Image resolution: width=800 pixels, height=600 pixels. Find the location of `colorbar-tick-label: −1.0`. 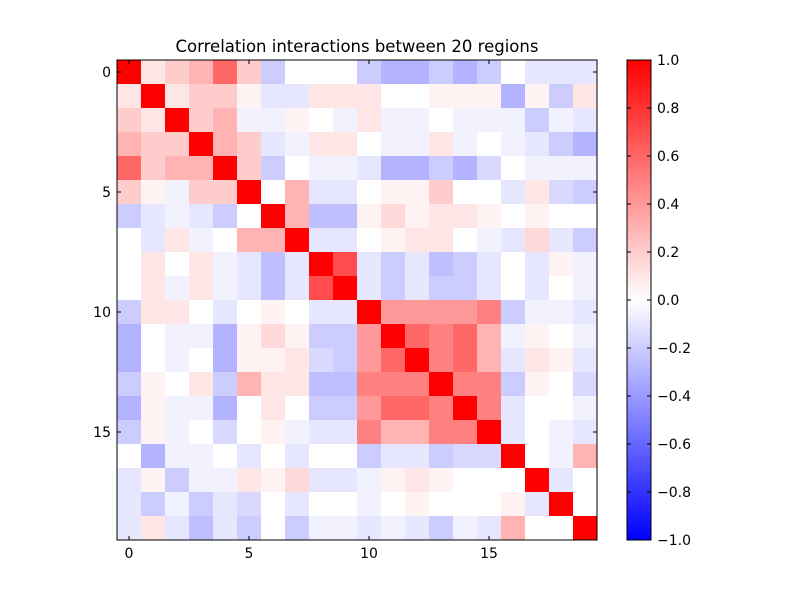

colorbar-tick-label: −1.0 is located at coordinates (674, 541).